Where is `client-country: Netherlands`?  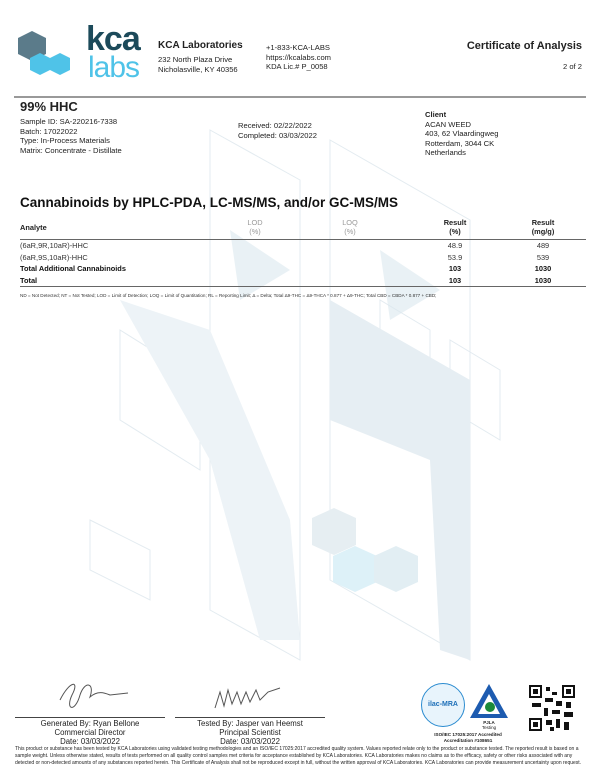
client-country: Netherlands is located at coordinates (445, 153).